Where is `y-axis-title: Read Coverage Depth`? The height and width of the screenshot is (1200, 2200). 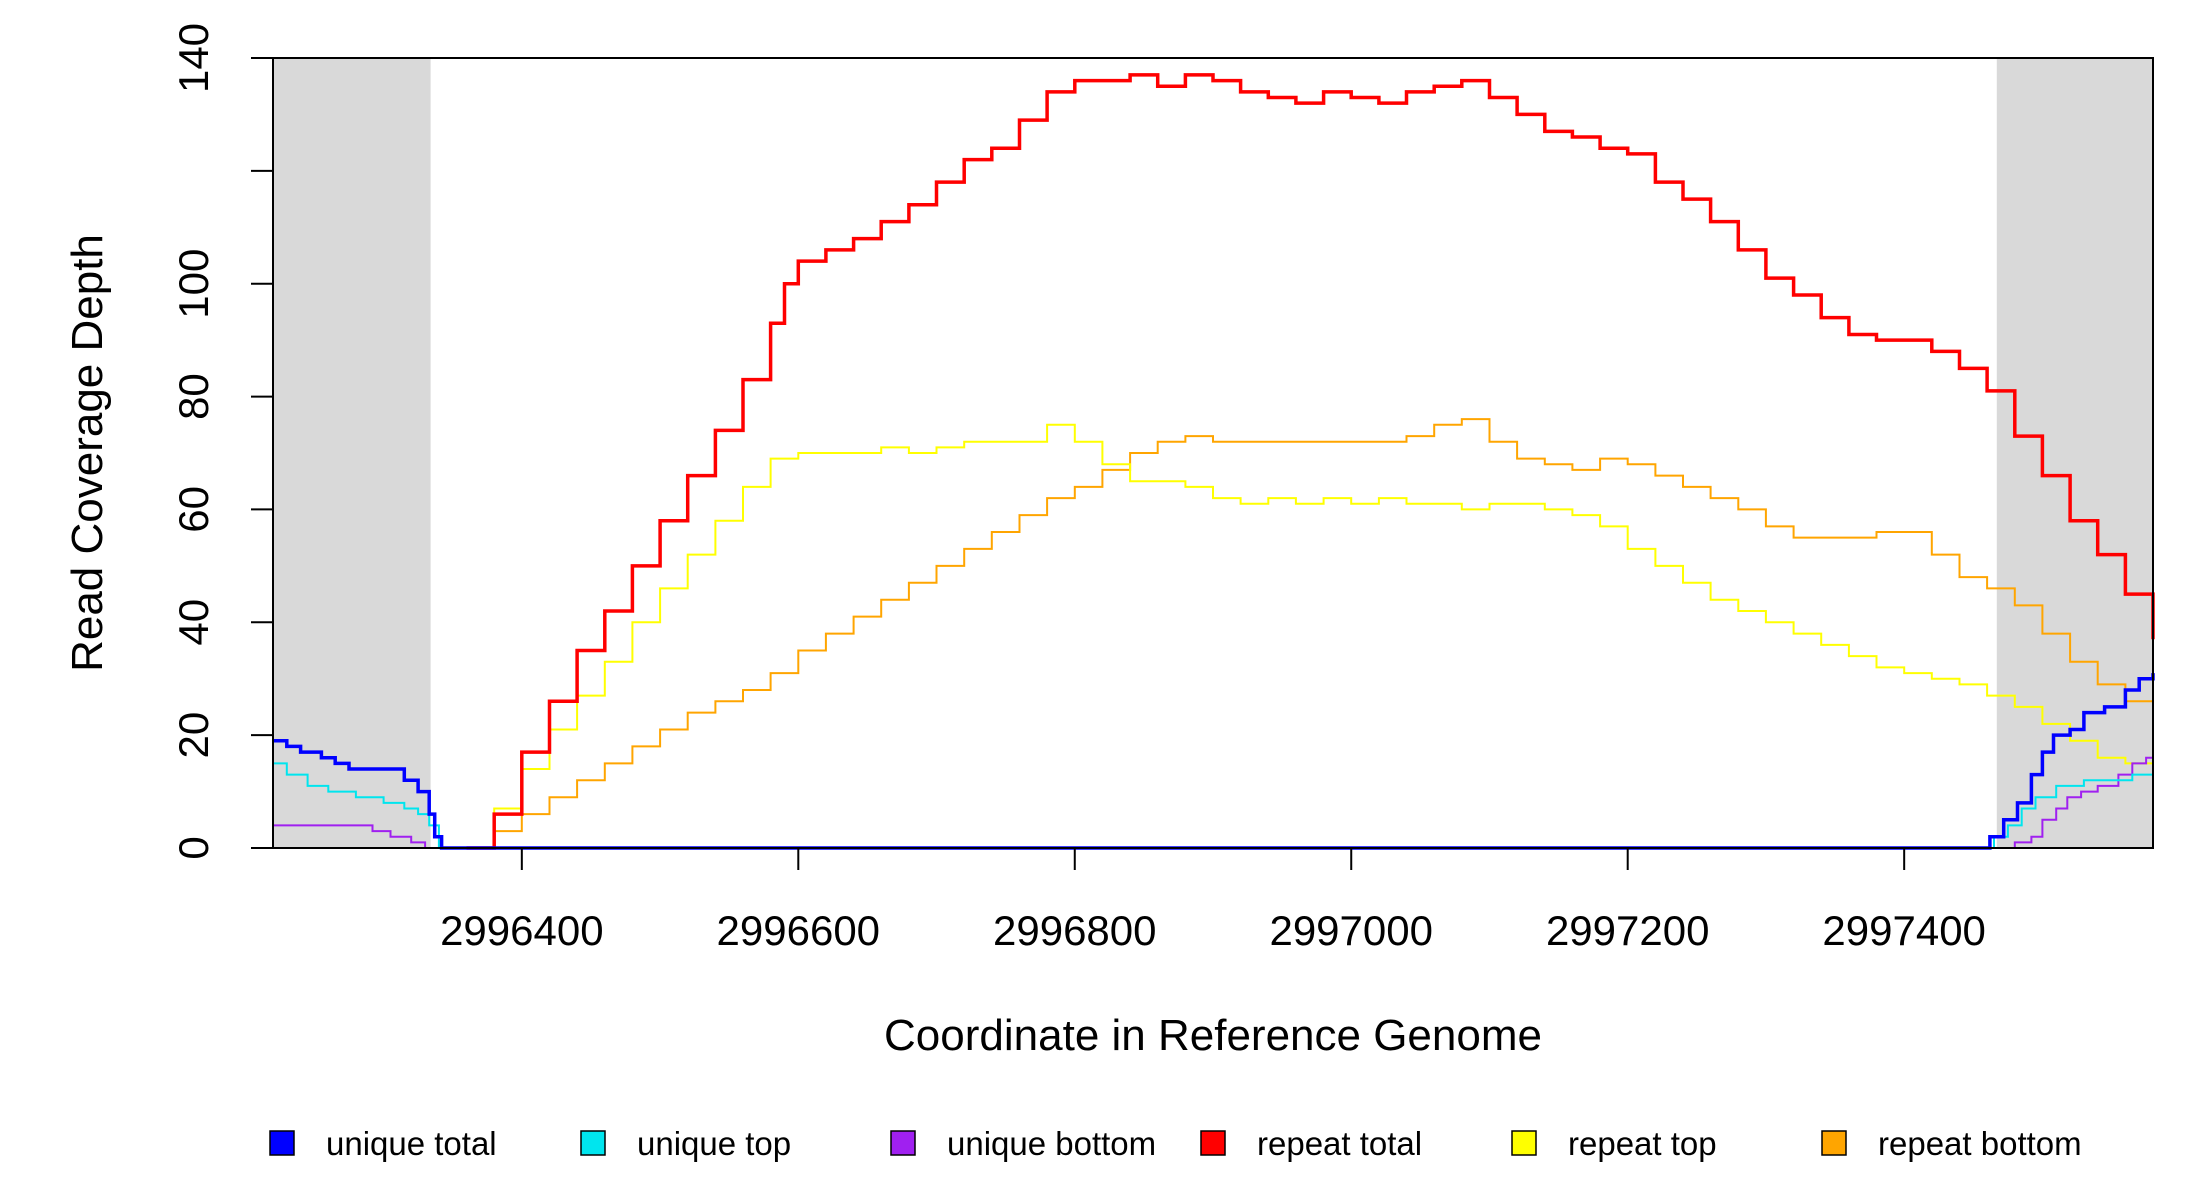 y-axis-title: Read Coverage Depth is located at coordinates (87, 453).